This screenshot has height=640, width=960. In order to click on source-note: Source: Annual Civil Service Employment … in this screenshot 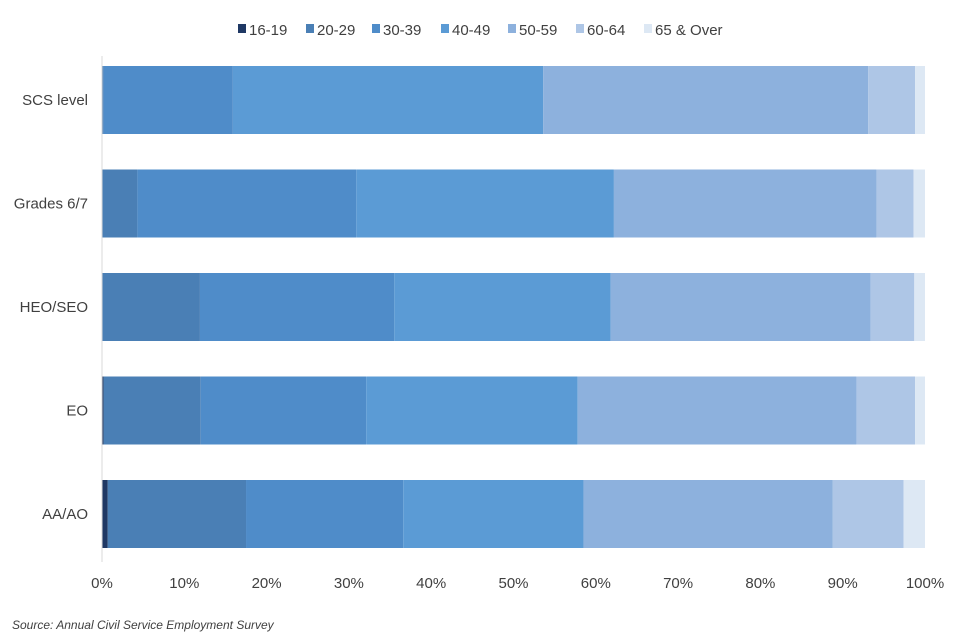, I will do `click(143, 625)`.